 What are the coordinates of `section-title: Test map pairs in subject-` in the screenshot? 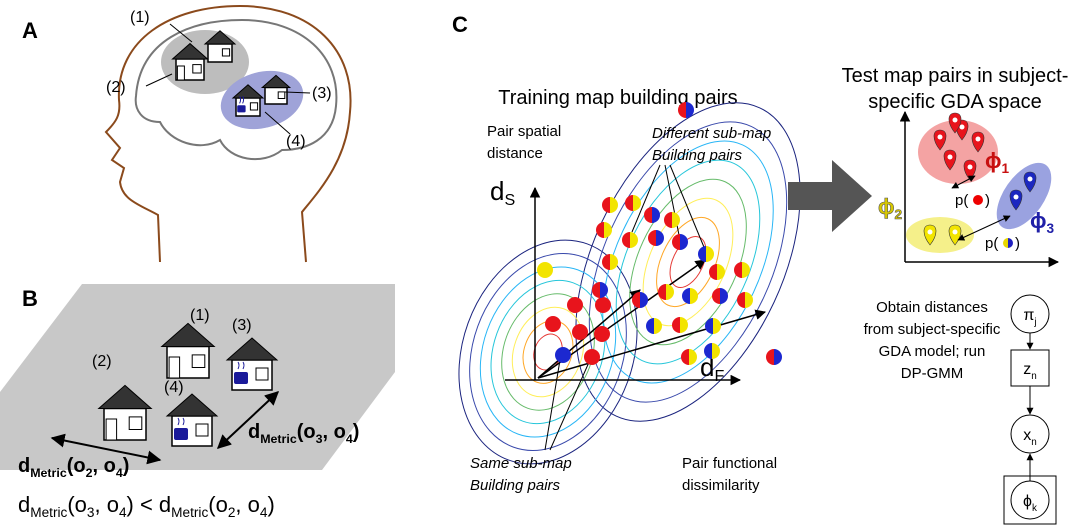 It's located at (955, 76).